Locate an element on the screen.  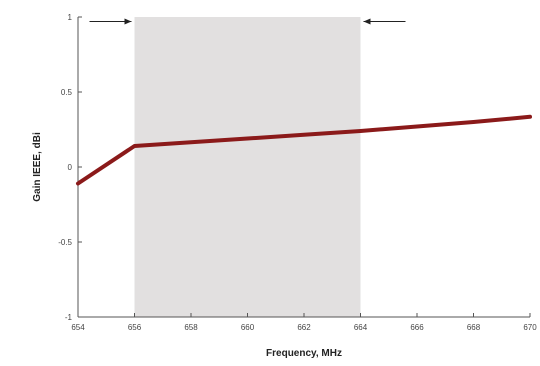
x-tick-label: 656 is located at coordinates (135, 327).